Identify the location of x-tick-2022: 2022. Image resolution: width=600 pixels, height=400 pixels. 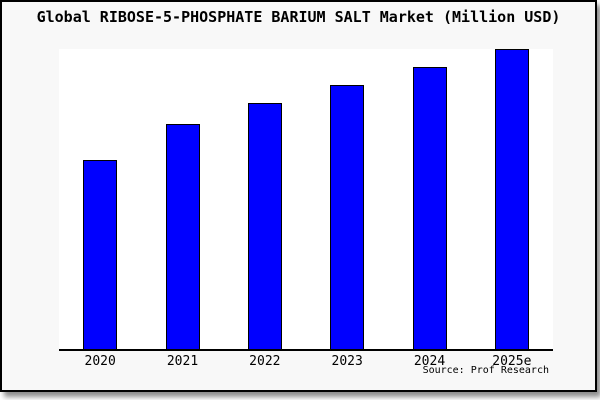
(265, 361).